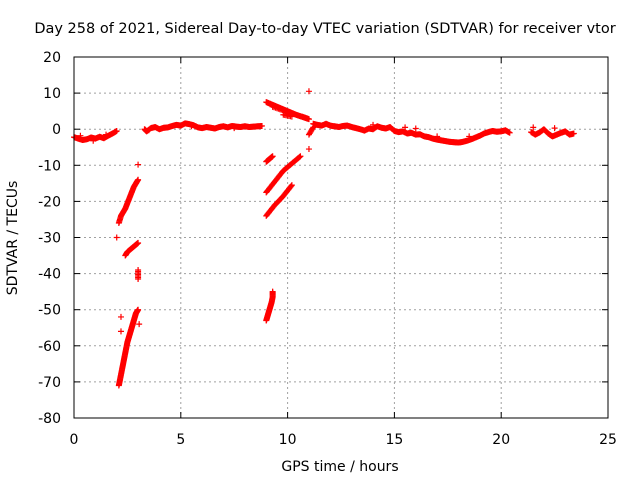 Image resolution: width=640 pixels, height=480 pixels. Describe the element at coordinates (288, 440) in the screenshot. I see `x-tick-label: 10` at that location.